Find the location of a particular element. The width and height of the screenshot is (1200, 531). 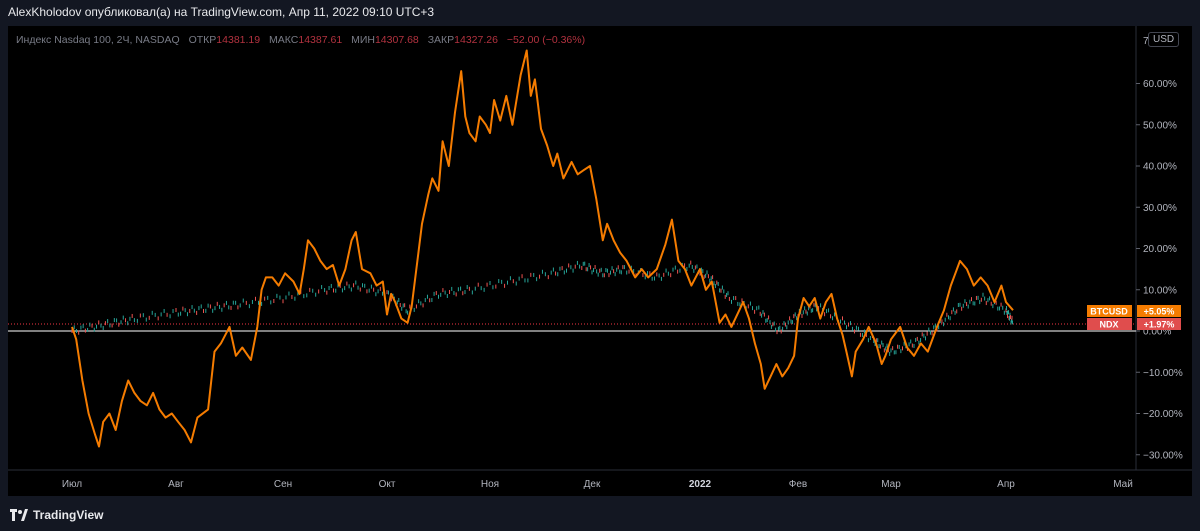

y-tick-label: 60.00% is located at coordinates (1160, 84).